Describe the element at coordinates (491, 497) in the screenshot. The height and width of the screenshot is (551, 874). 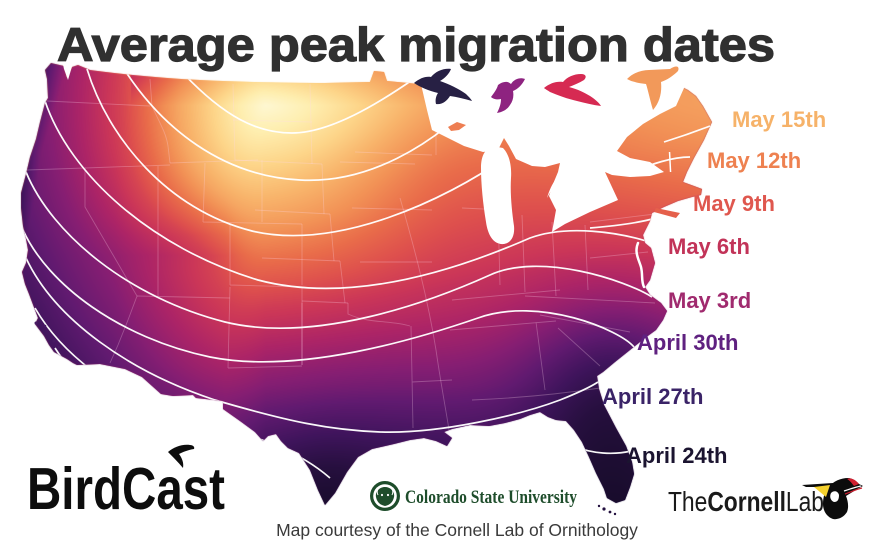
I see `svg-text: Colorado State University` at that location.